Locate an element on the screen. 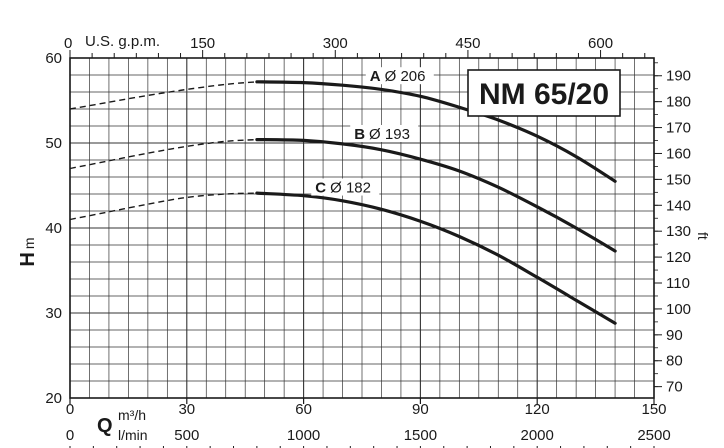 The image size is (724, 448). right-tick-label: 120 is located at coordinates (678, 257).